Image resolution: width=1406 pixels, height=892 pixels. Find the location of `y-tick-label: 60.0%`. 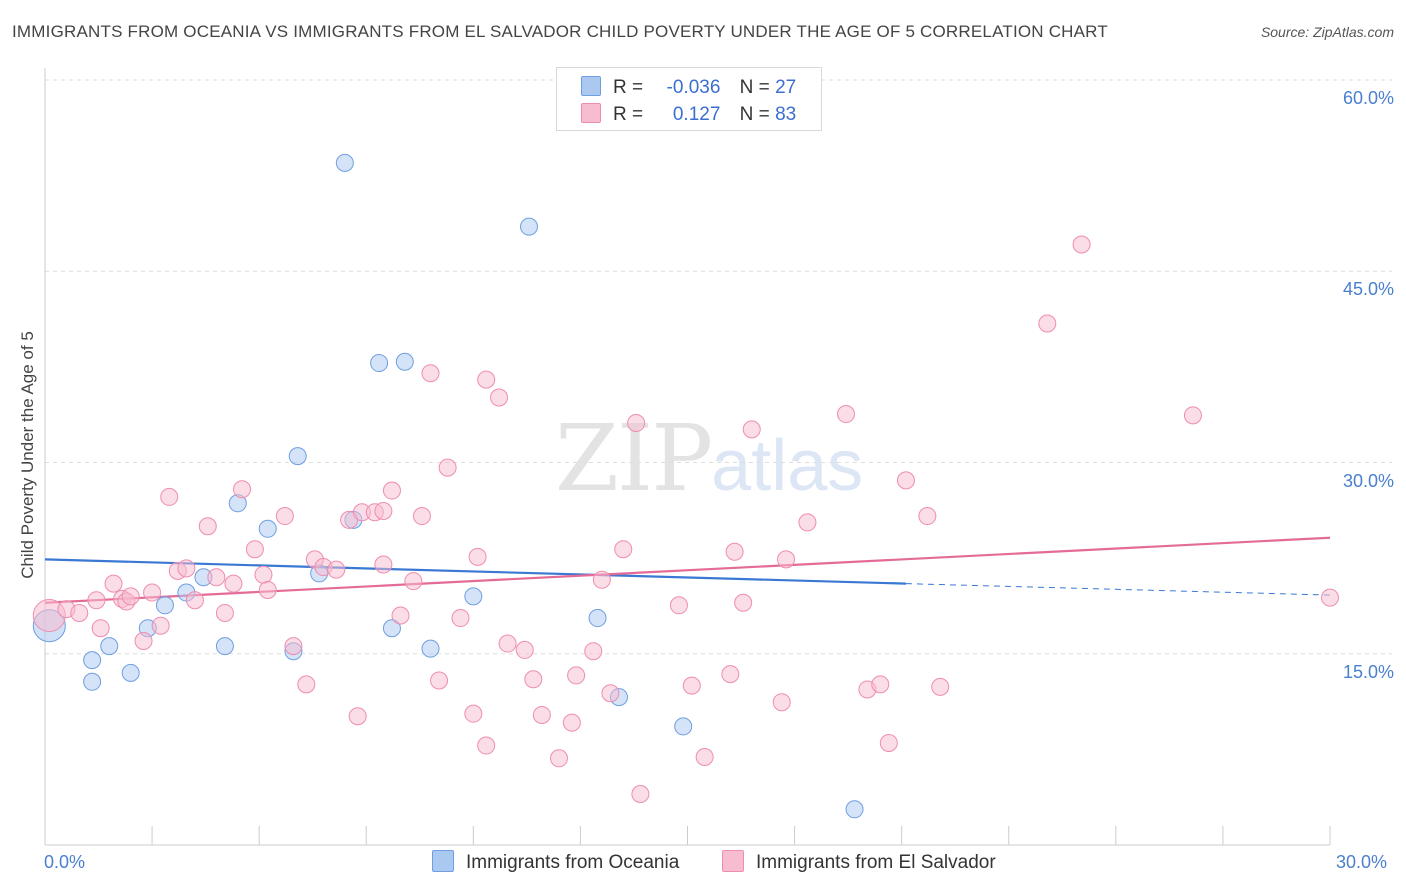

y-tick-label: 60.0% is located at coordinates (1368, 98).